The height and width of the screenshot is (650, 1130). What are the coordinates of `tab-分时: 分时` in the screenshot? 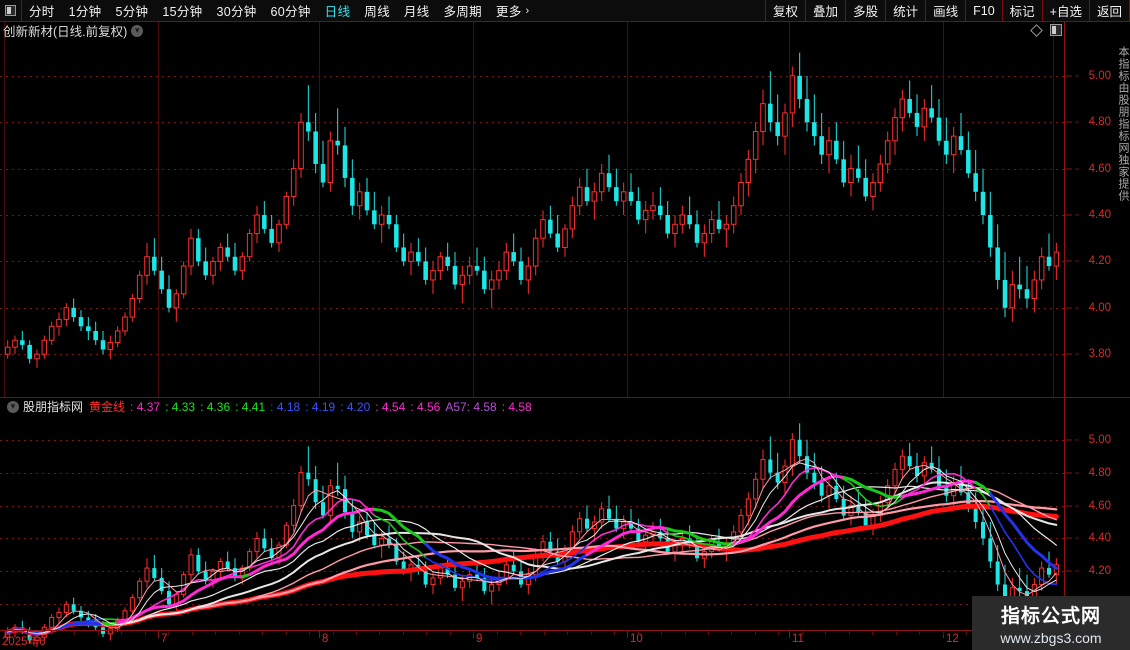 It's located at (42, 10).